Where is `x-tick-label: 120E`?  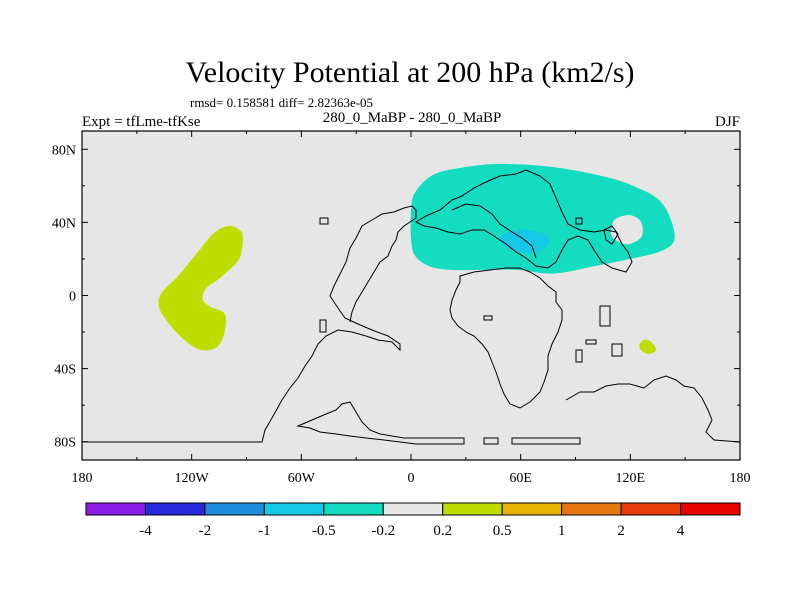
x-tick-label: 120E is located at coordinates (631, 478).